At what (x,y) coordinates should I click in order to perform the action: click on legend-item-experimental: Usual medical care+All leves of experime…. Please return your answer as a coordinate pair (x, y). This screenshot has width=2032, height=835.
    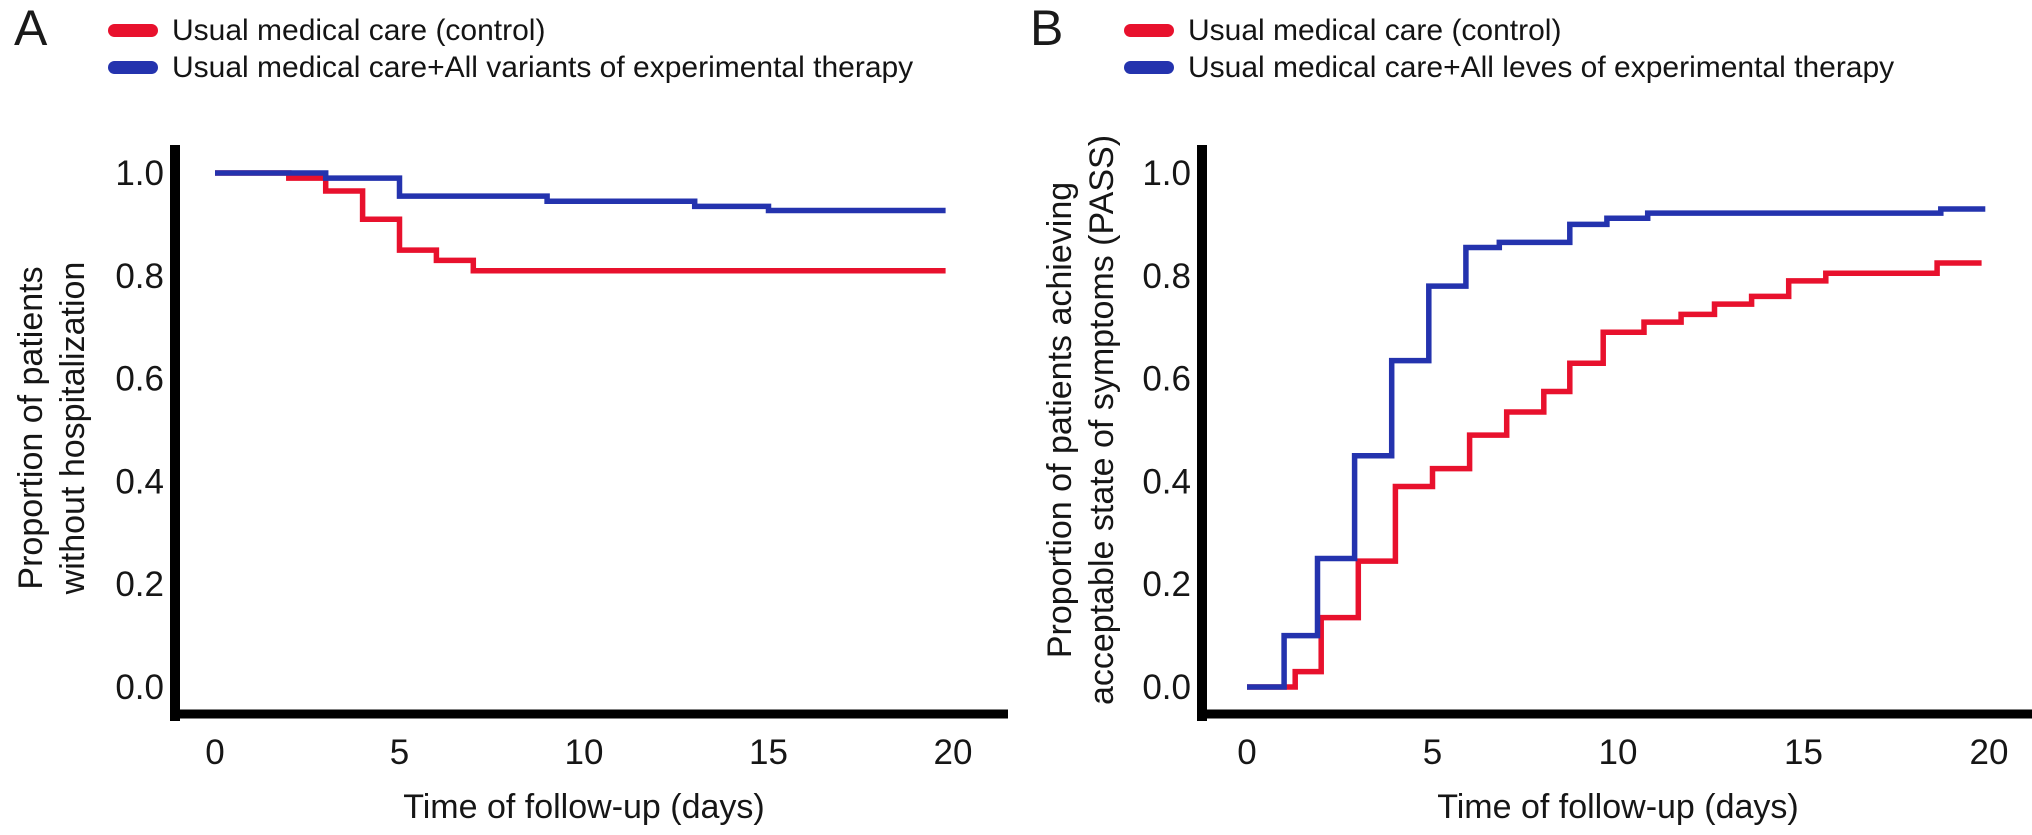
    Looking at the image, I should click on (1509, 67).